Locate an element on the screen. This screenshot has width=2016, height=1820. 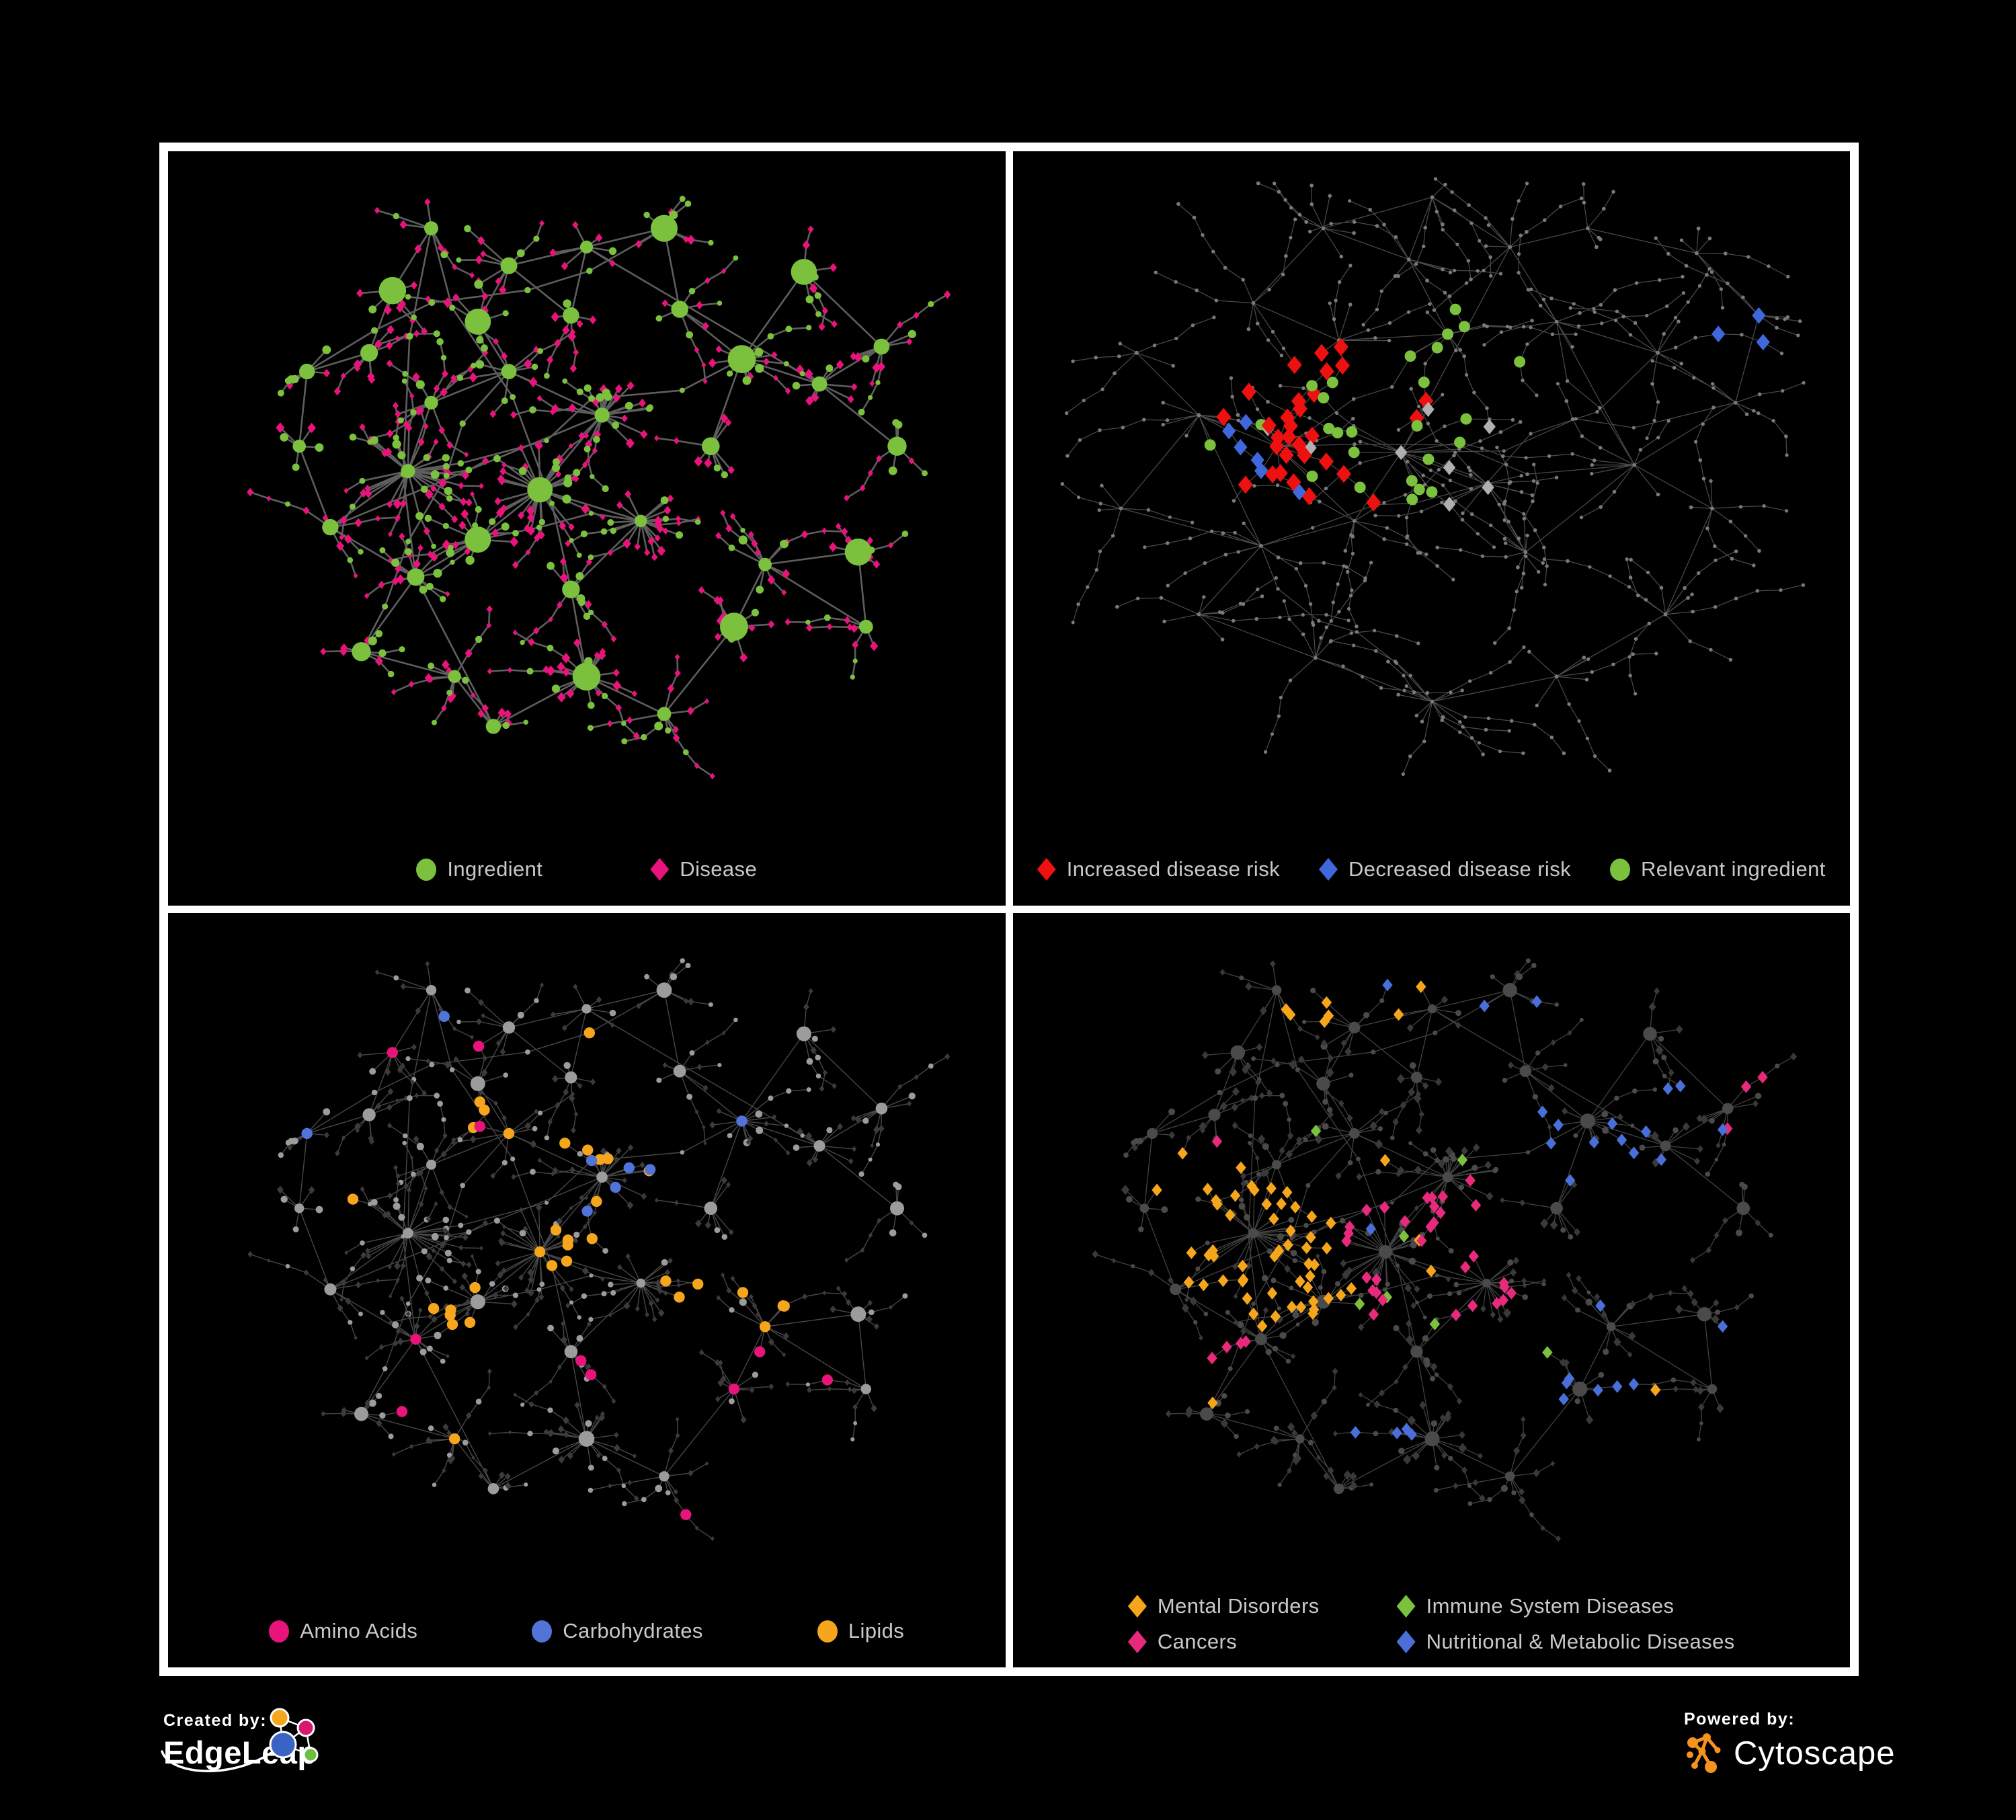
legend-nutrient-groups: Amino Acids Carbohydrates Lipids is located at coordinates (587, 1631).